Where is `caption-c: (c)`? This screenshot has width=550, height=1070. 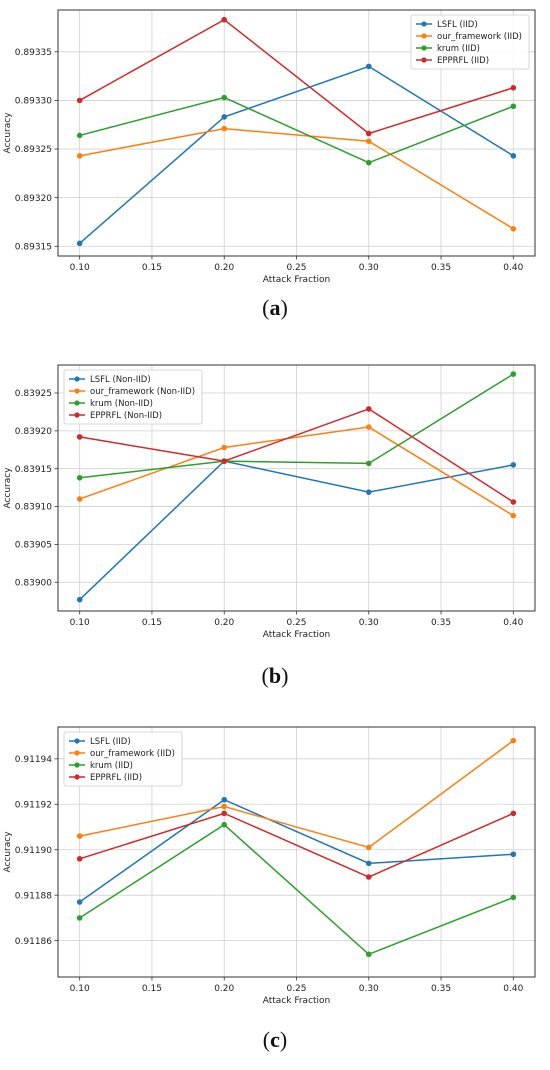
caption-c: (c) is located at coordinates (275, 1039).